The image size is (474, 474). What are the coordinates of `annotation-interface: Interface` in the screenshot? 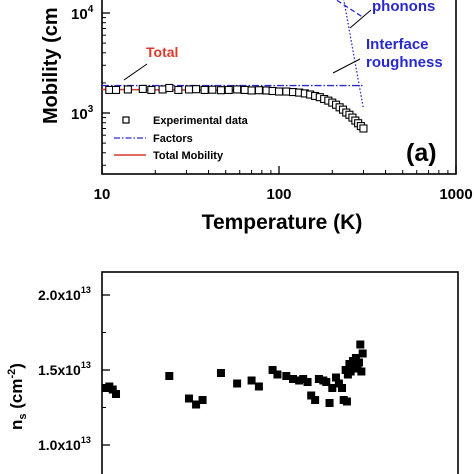 It's located at (397, 44).